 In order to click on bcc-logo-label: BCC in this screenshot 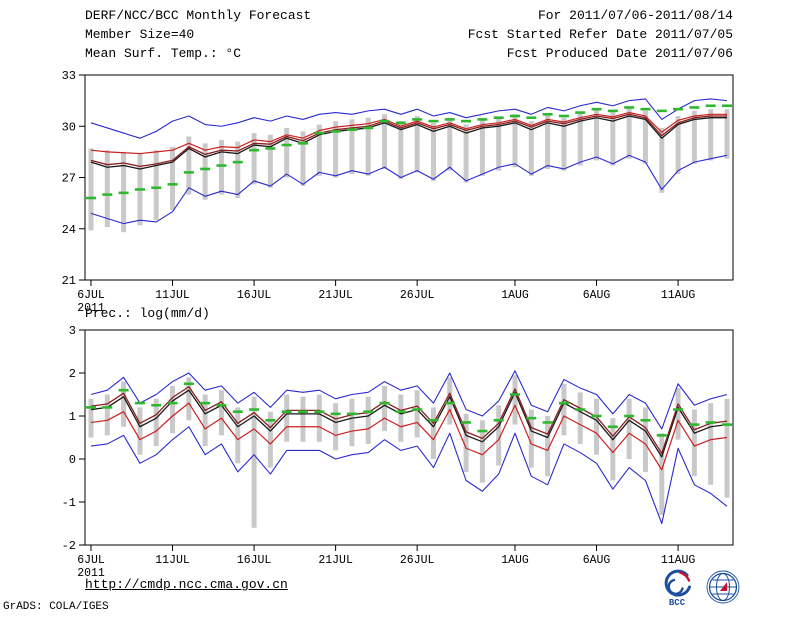, I will do `click(677, 602)`.